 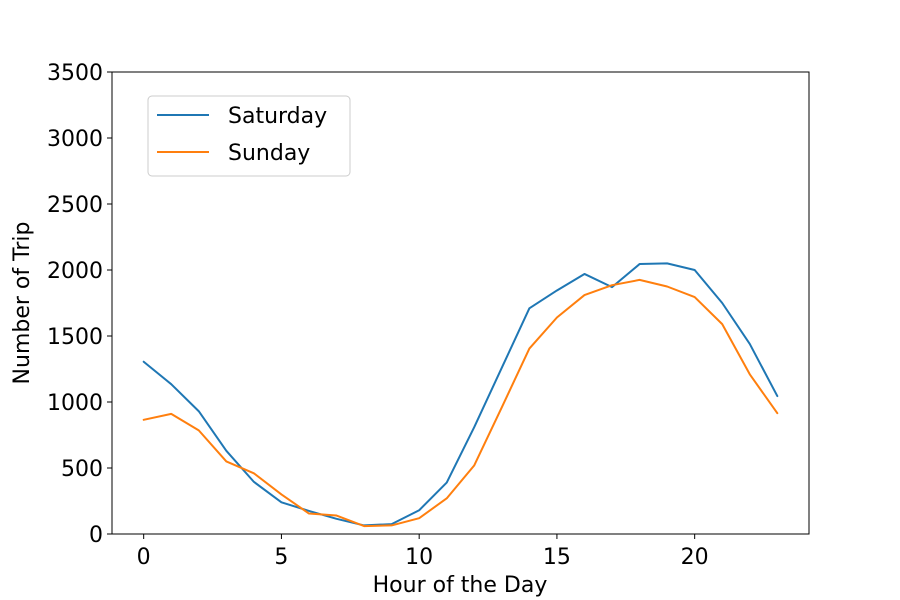 What do you see at coordinates (249, 136) in the screenshot?
I see `legend: Saturday Sunday` at bounding box center [249, 136].